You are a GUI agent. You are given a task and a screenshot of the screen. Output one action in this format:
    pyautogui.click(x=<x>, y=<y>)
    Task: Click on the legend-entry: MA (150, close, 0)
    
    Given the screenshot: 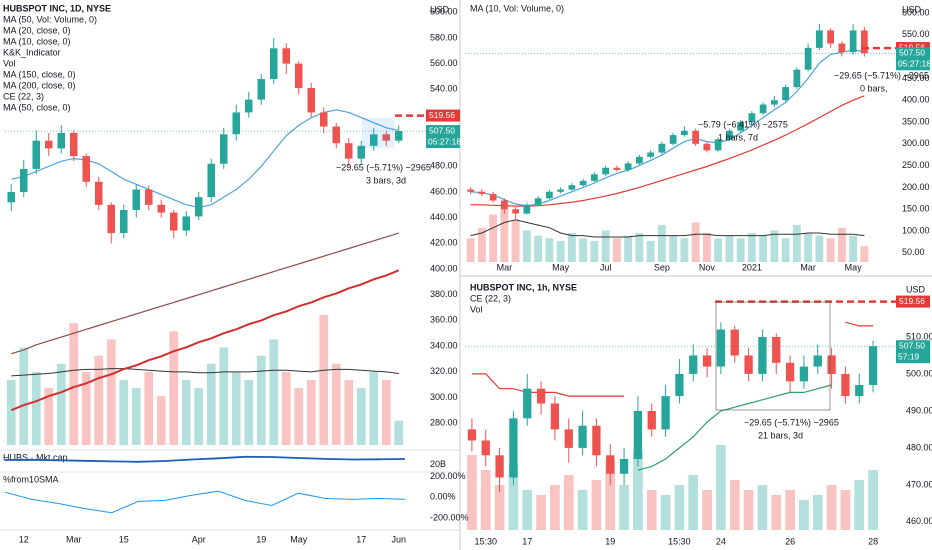 What is the action you would take?
    pyautogui.click(x=39, y=74)
    